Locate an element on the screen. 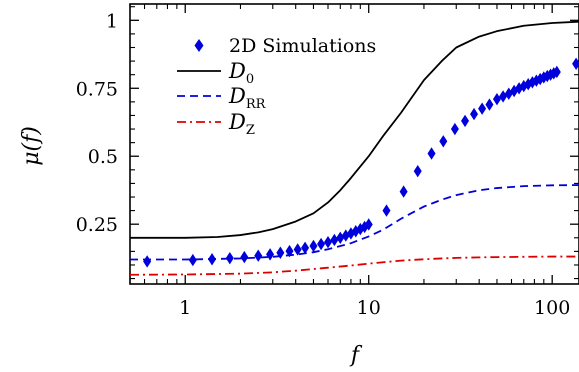 Image resolution: width=579 pixels, height=372 pixels. legend-label-drr-main: D is located at coordinates (237, 96).